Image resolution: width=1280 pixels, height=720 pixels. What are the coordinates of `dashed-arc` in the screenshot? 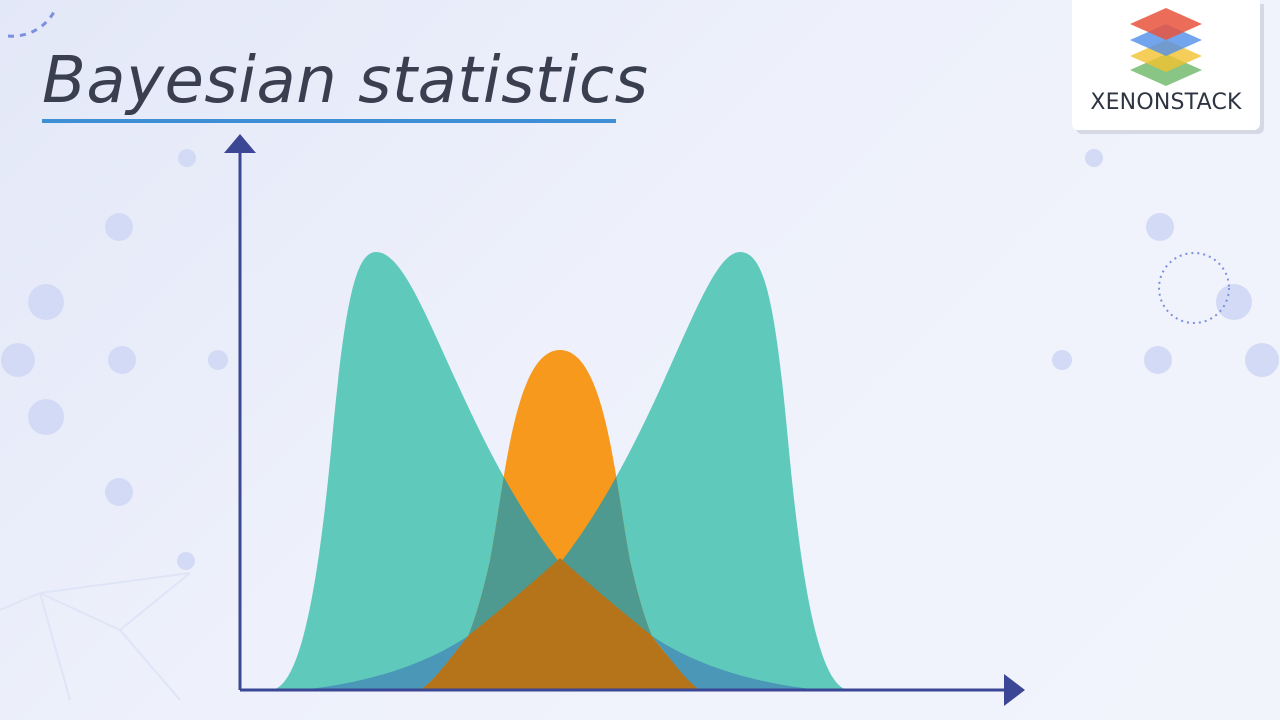 It's located at (32, 22).